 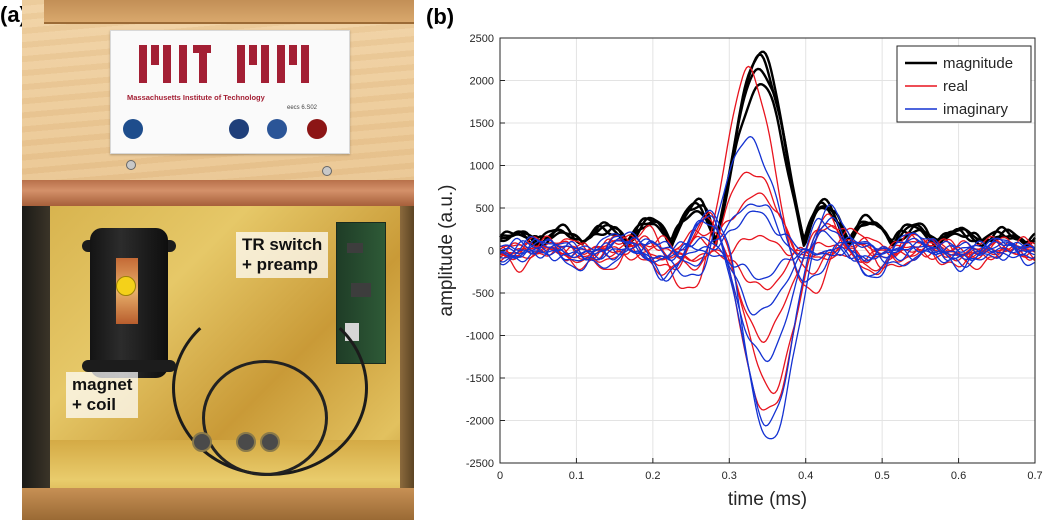 I want to click on x-tick-label: 0.3, so click(x=729, y=476).